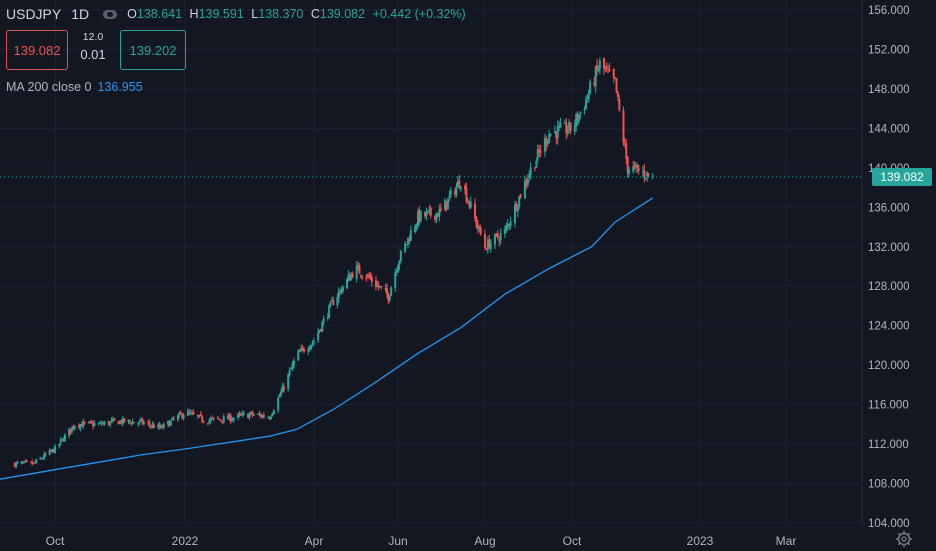 Image resolution: width=936 pixels, height=551 pixels. What do you see at coordinates (110, 14) in the screenshot?
I see `eye-icon` at bounding box center [110, 14].